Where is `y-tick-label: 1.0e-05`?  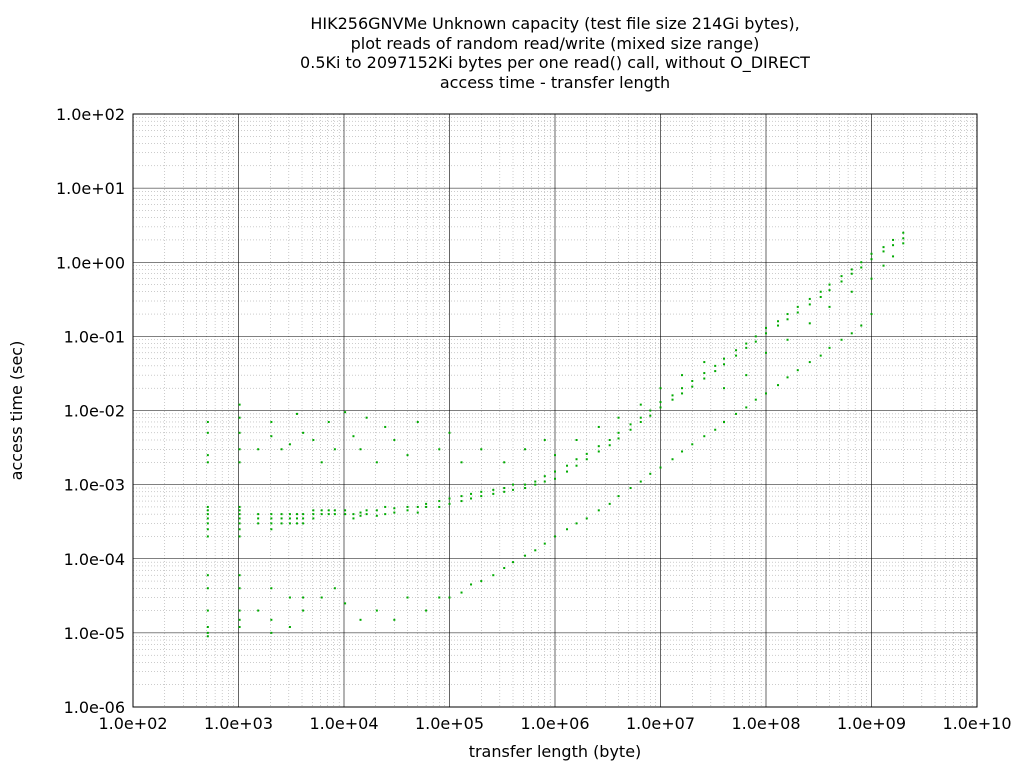
y-tick-label: 1.0e-05 is located at coordinates (94, 633).